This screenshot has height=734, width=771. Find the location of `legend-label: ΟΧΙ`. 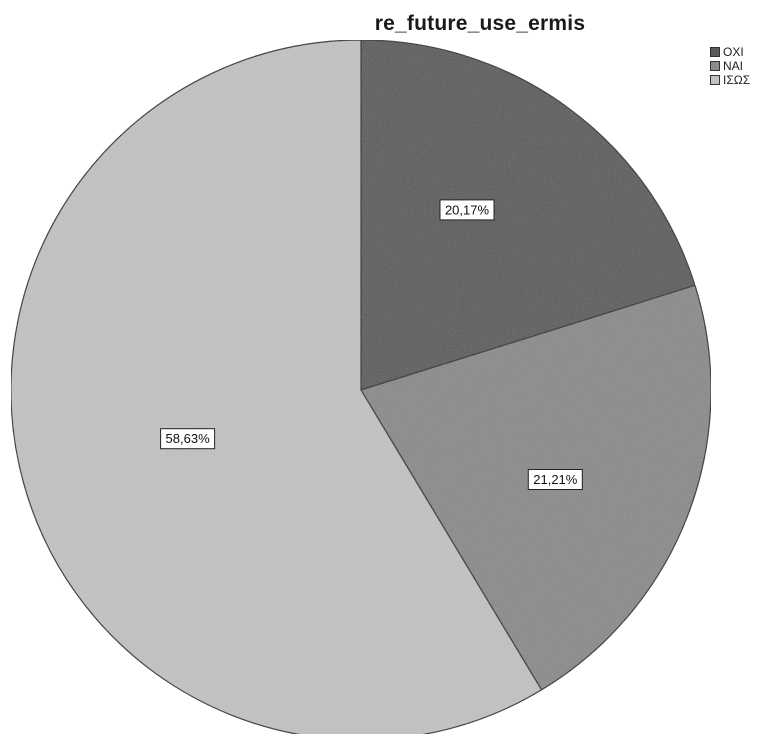

legend-label: ΟΧΙ is located at coordinates (733, 52).